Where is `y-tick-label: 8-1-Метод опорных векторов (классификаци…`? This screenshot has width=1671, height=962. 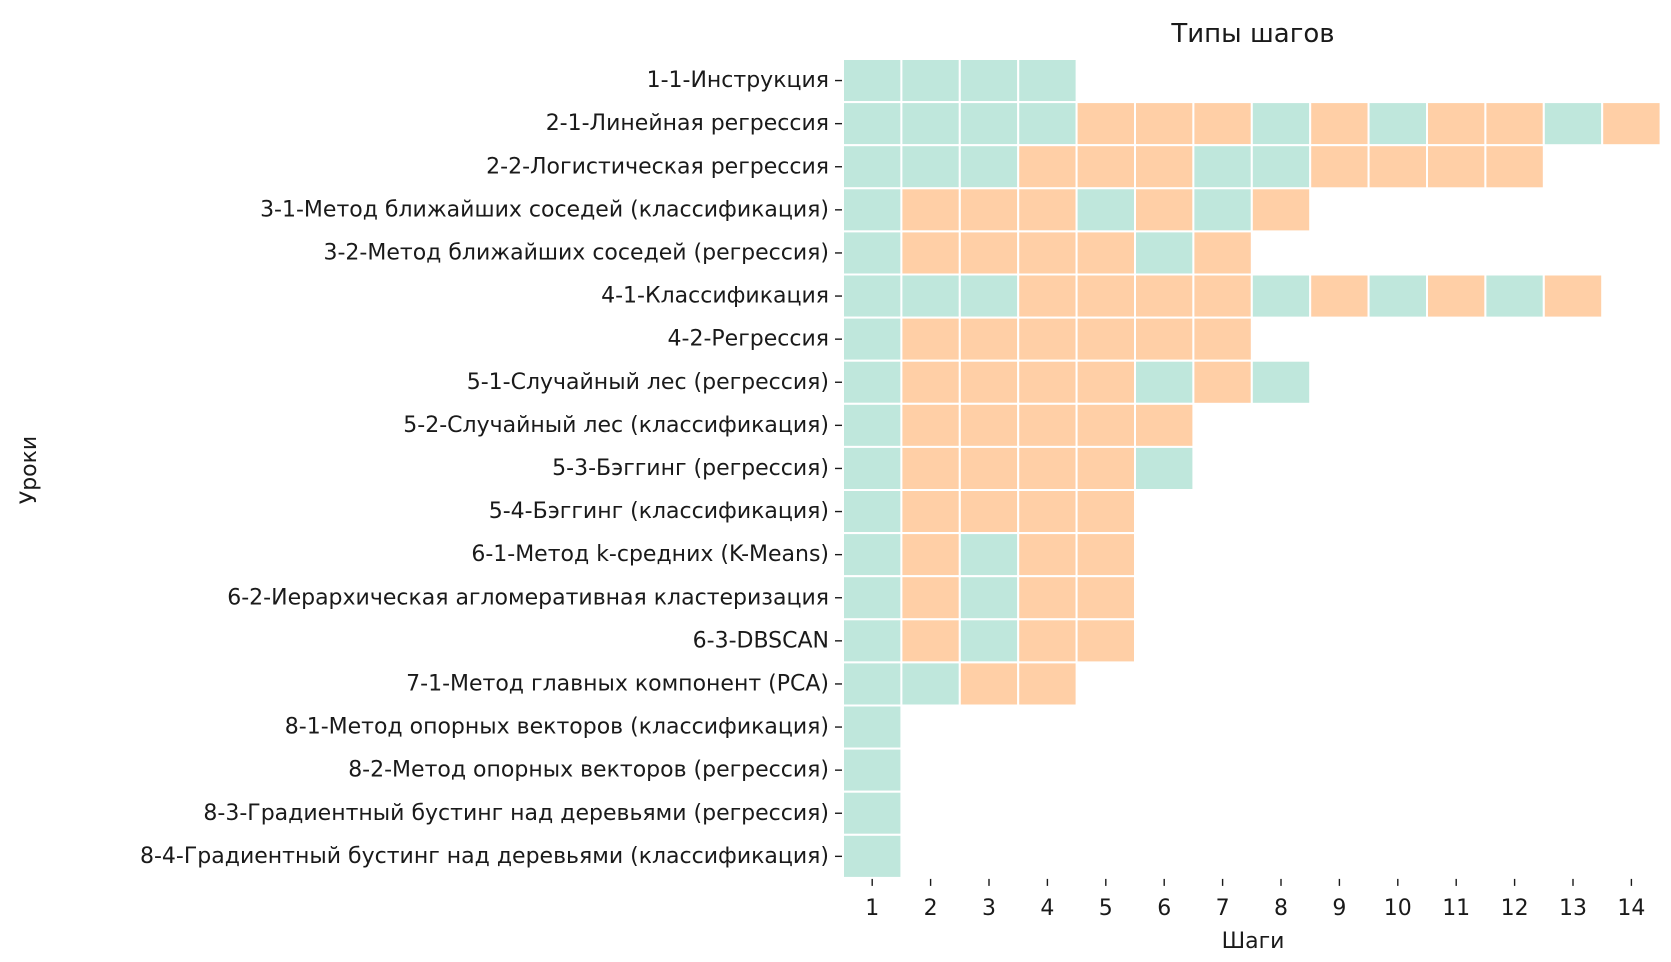
y-tick-label: 8-1-Метод опорных векторов (классификаци… is located at coordinates (557, 727).